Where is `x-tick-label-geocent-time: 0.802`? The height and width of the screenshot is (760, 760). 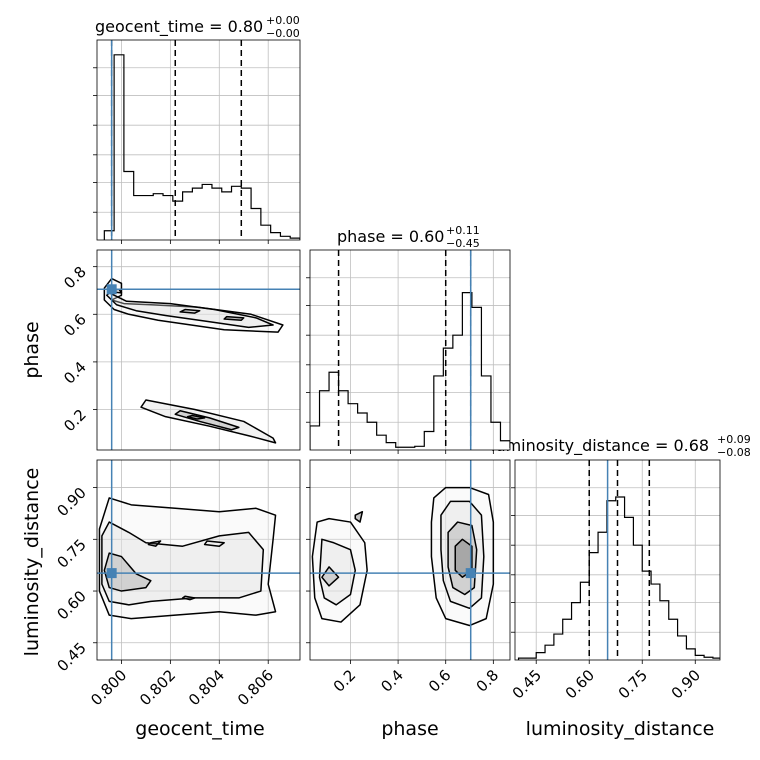 x-tick-label-geocent-time: 0.802 is located at coordinates (157, 687).